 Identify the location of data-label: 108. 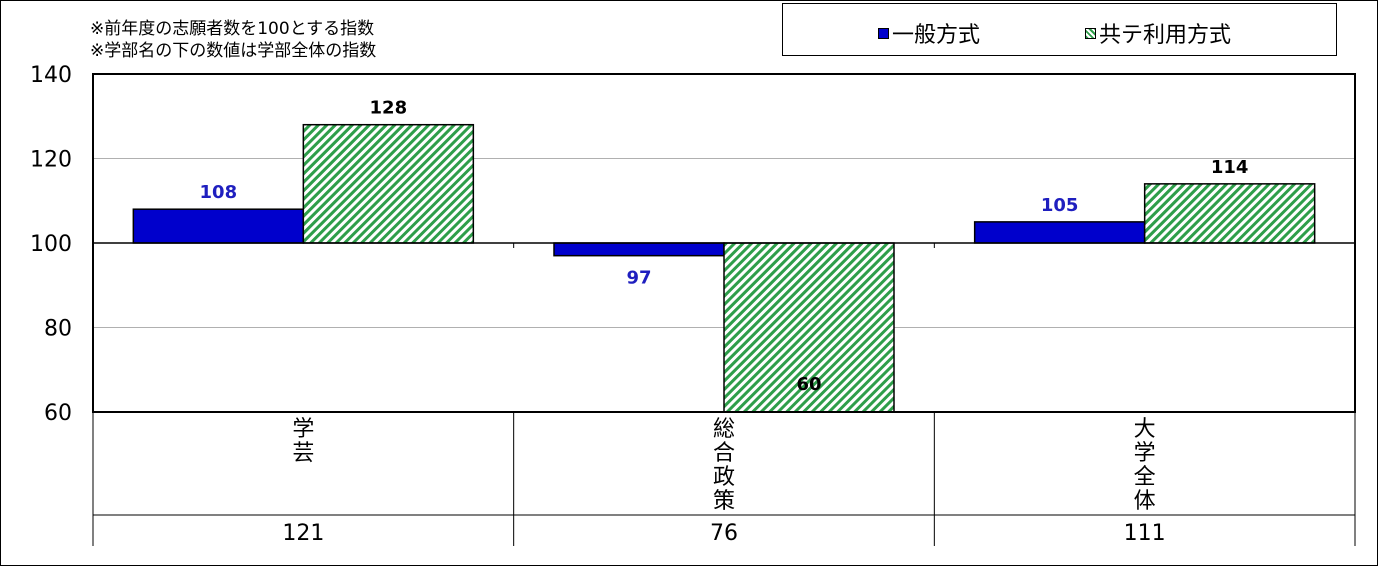
(219, 192).